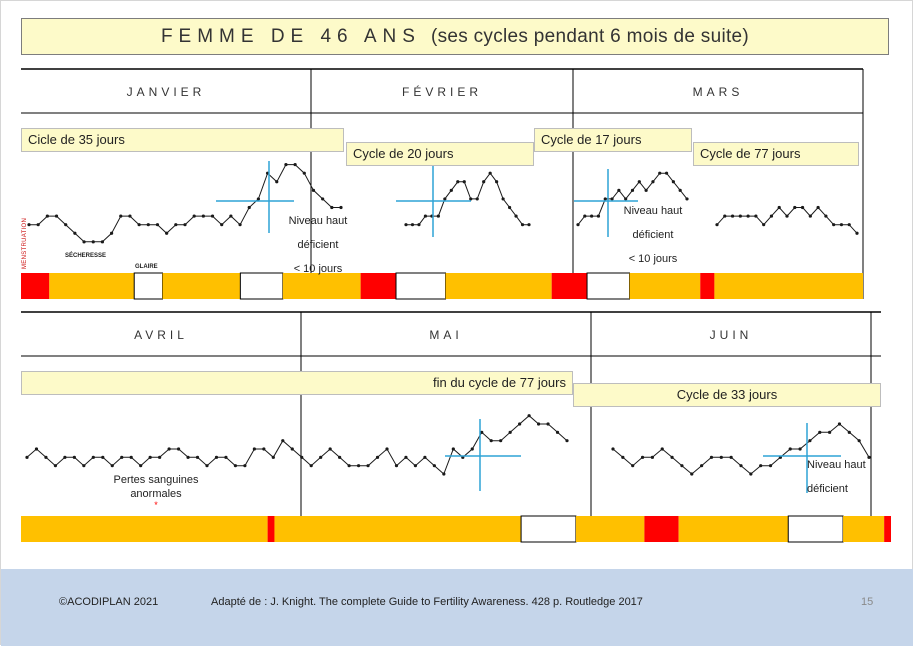 This screenshot has width=913, height=646. Describe the element at coordinates (440, 154) in the screenshot. I see `cycle-label-2: Cycle de 20 jours` at that location.